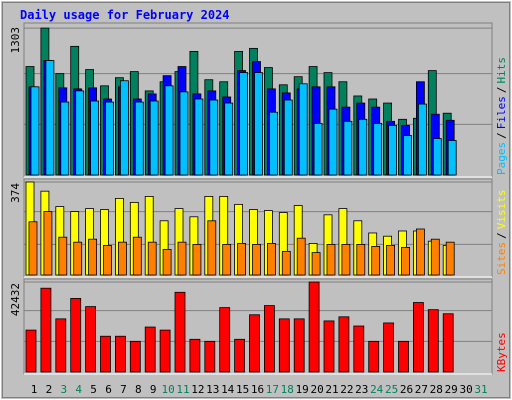 The width and height of the screenshot is (512, 400). I want to click on legend-entry: Pages, so click(501, 158).